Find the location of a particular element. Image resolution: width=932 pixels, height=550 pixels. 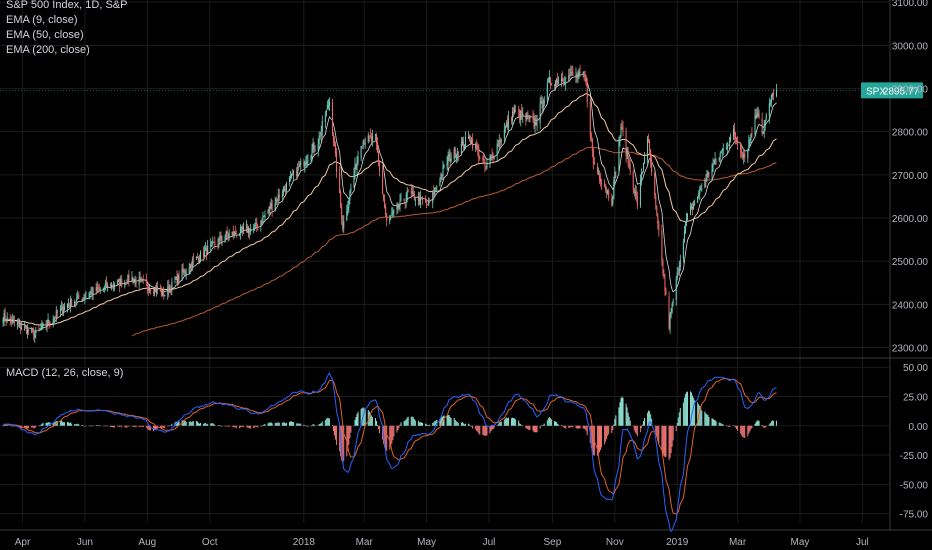

macd-axis-label: -25.00 is located at coordinates (914, 456).